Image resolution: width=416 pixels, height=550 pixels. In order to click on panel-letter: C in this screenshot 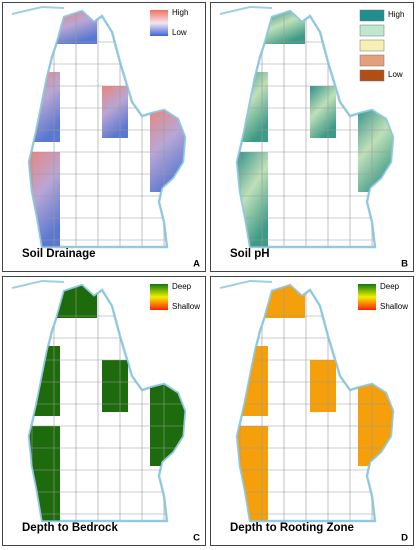, I will do `click(196, 538)`.